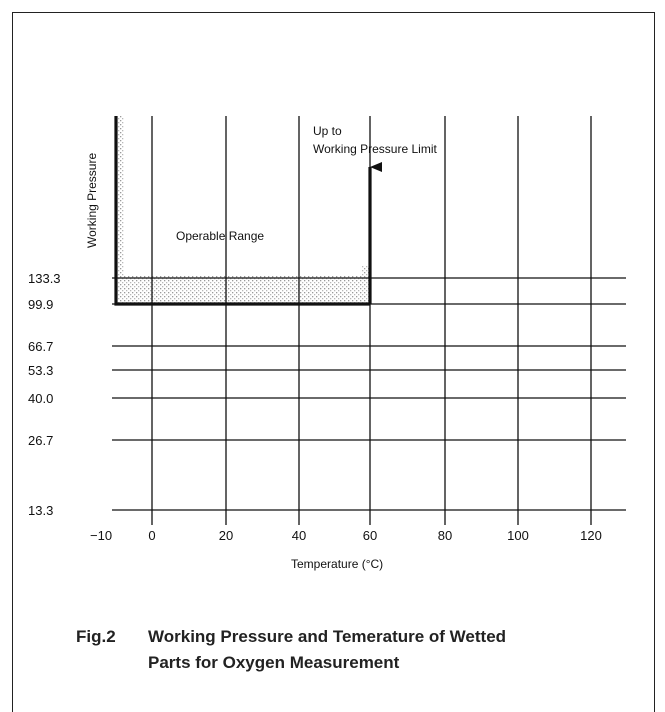 The width and height of the screenshot is (665, 712). Describe the element at coordinates (101, 535) in the screenshot. I see `x-tick-label: −10` at that location.